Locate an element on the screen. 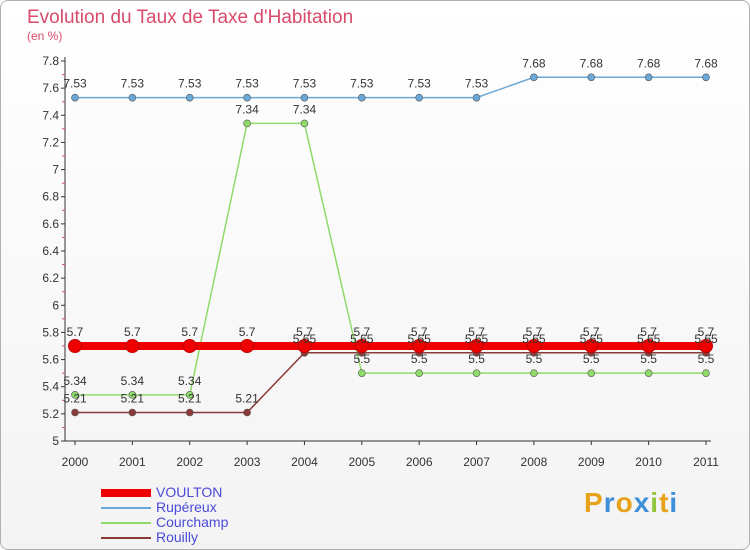 Image resolution: width=750 pixels, height=550 pixels. legend-swatch-rupereux is located at coordinates (126, 508).